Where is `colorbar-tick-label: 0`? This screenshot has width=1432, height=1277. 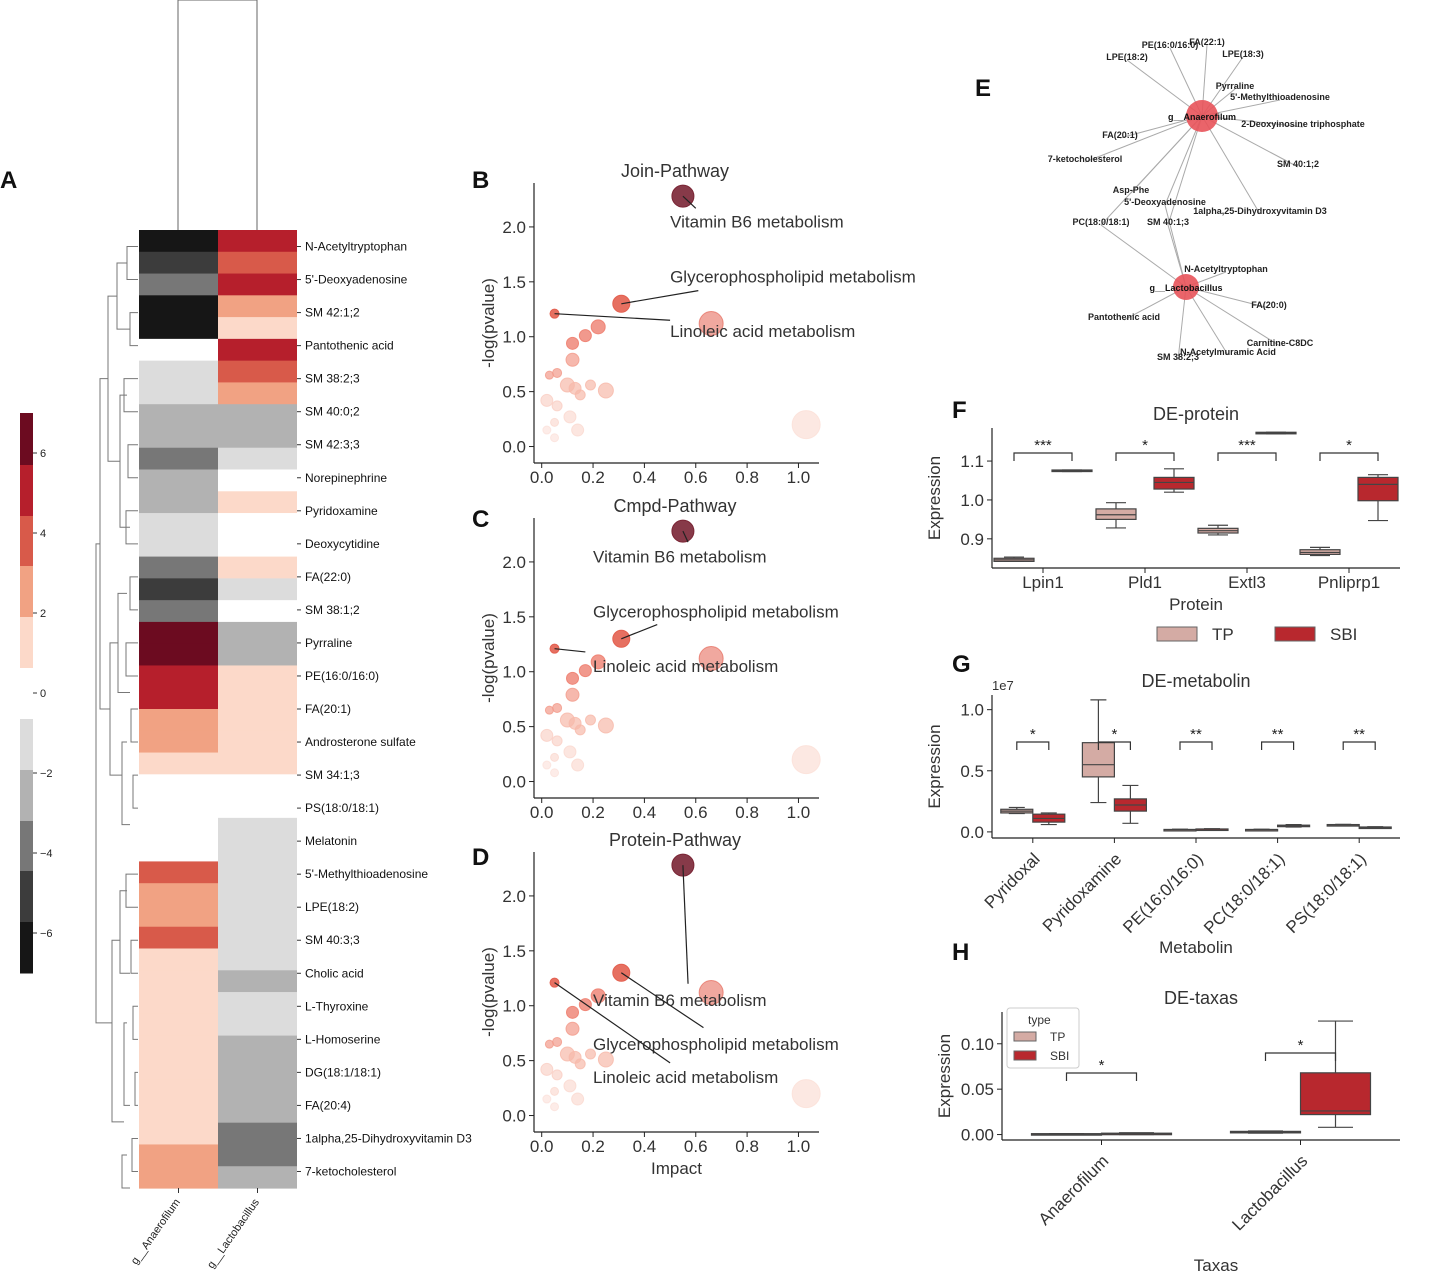 colorbar-tick-label: 0 is located at coordinates (43, 694).